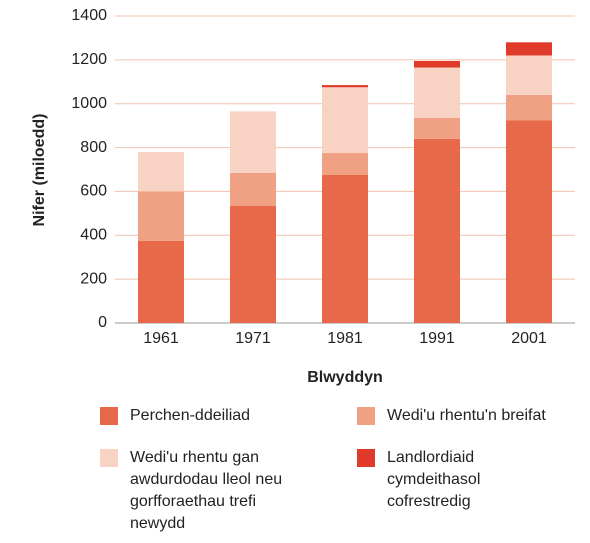 The height and width of the screenshot is (543, 590). Describe the element at coordinates (434, 479) in the screenshot. I see `legend-label: Landlordiaid cymdeithasol cofrestredig` at that location.